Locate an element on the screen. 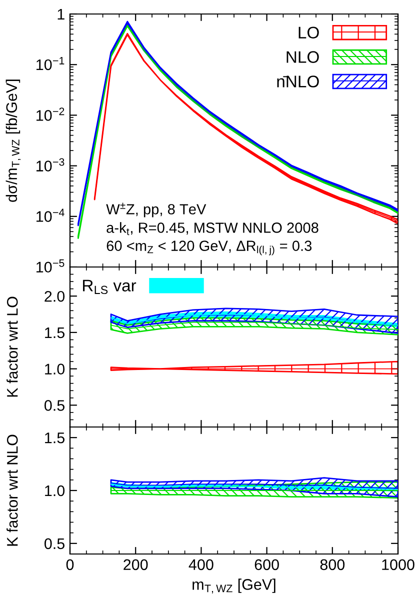  x-tick-label: 0 is located at coordinates (70, 564).